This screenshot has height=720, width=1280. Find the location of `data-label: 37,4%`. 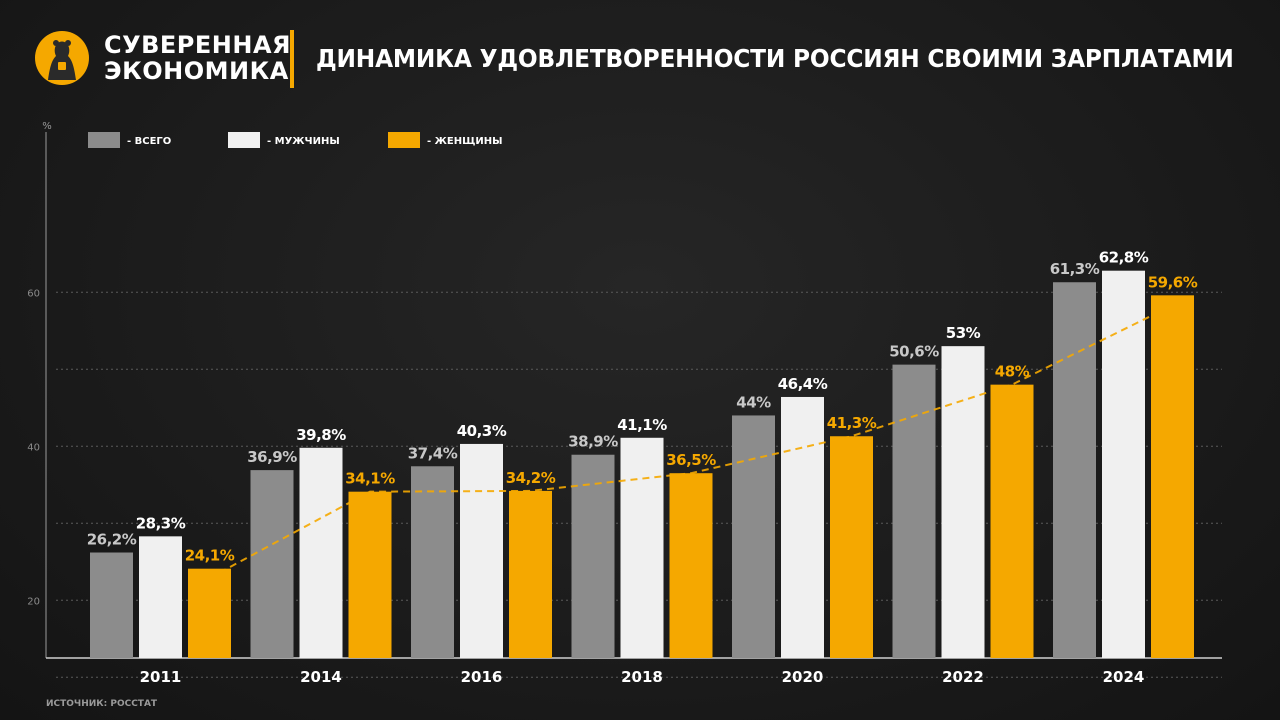

data-label: 37,4% is located at coordinates (433, 453).